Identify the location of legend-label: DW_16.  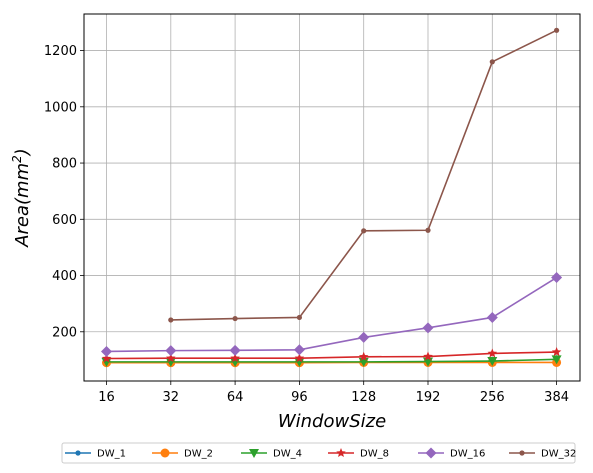
(467, 454).